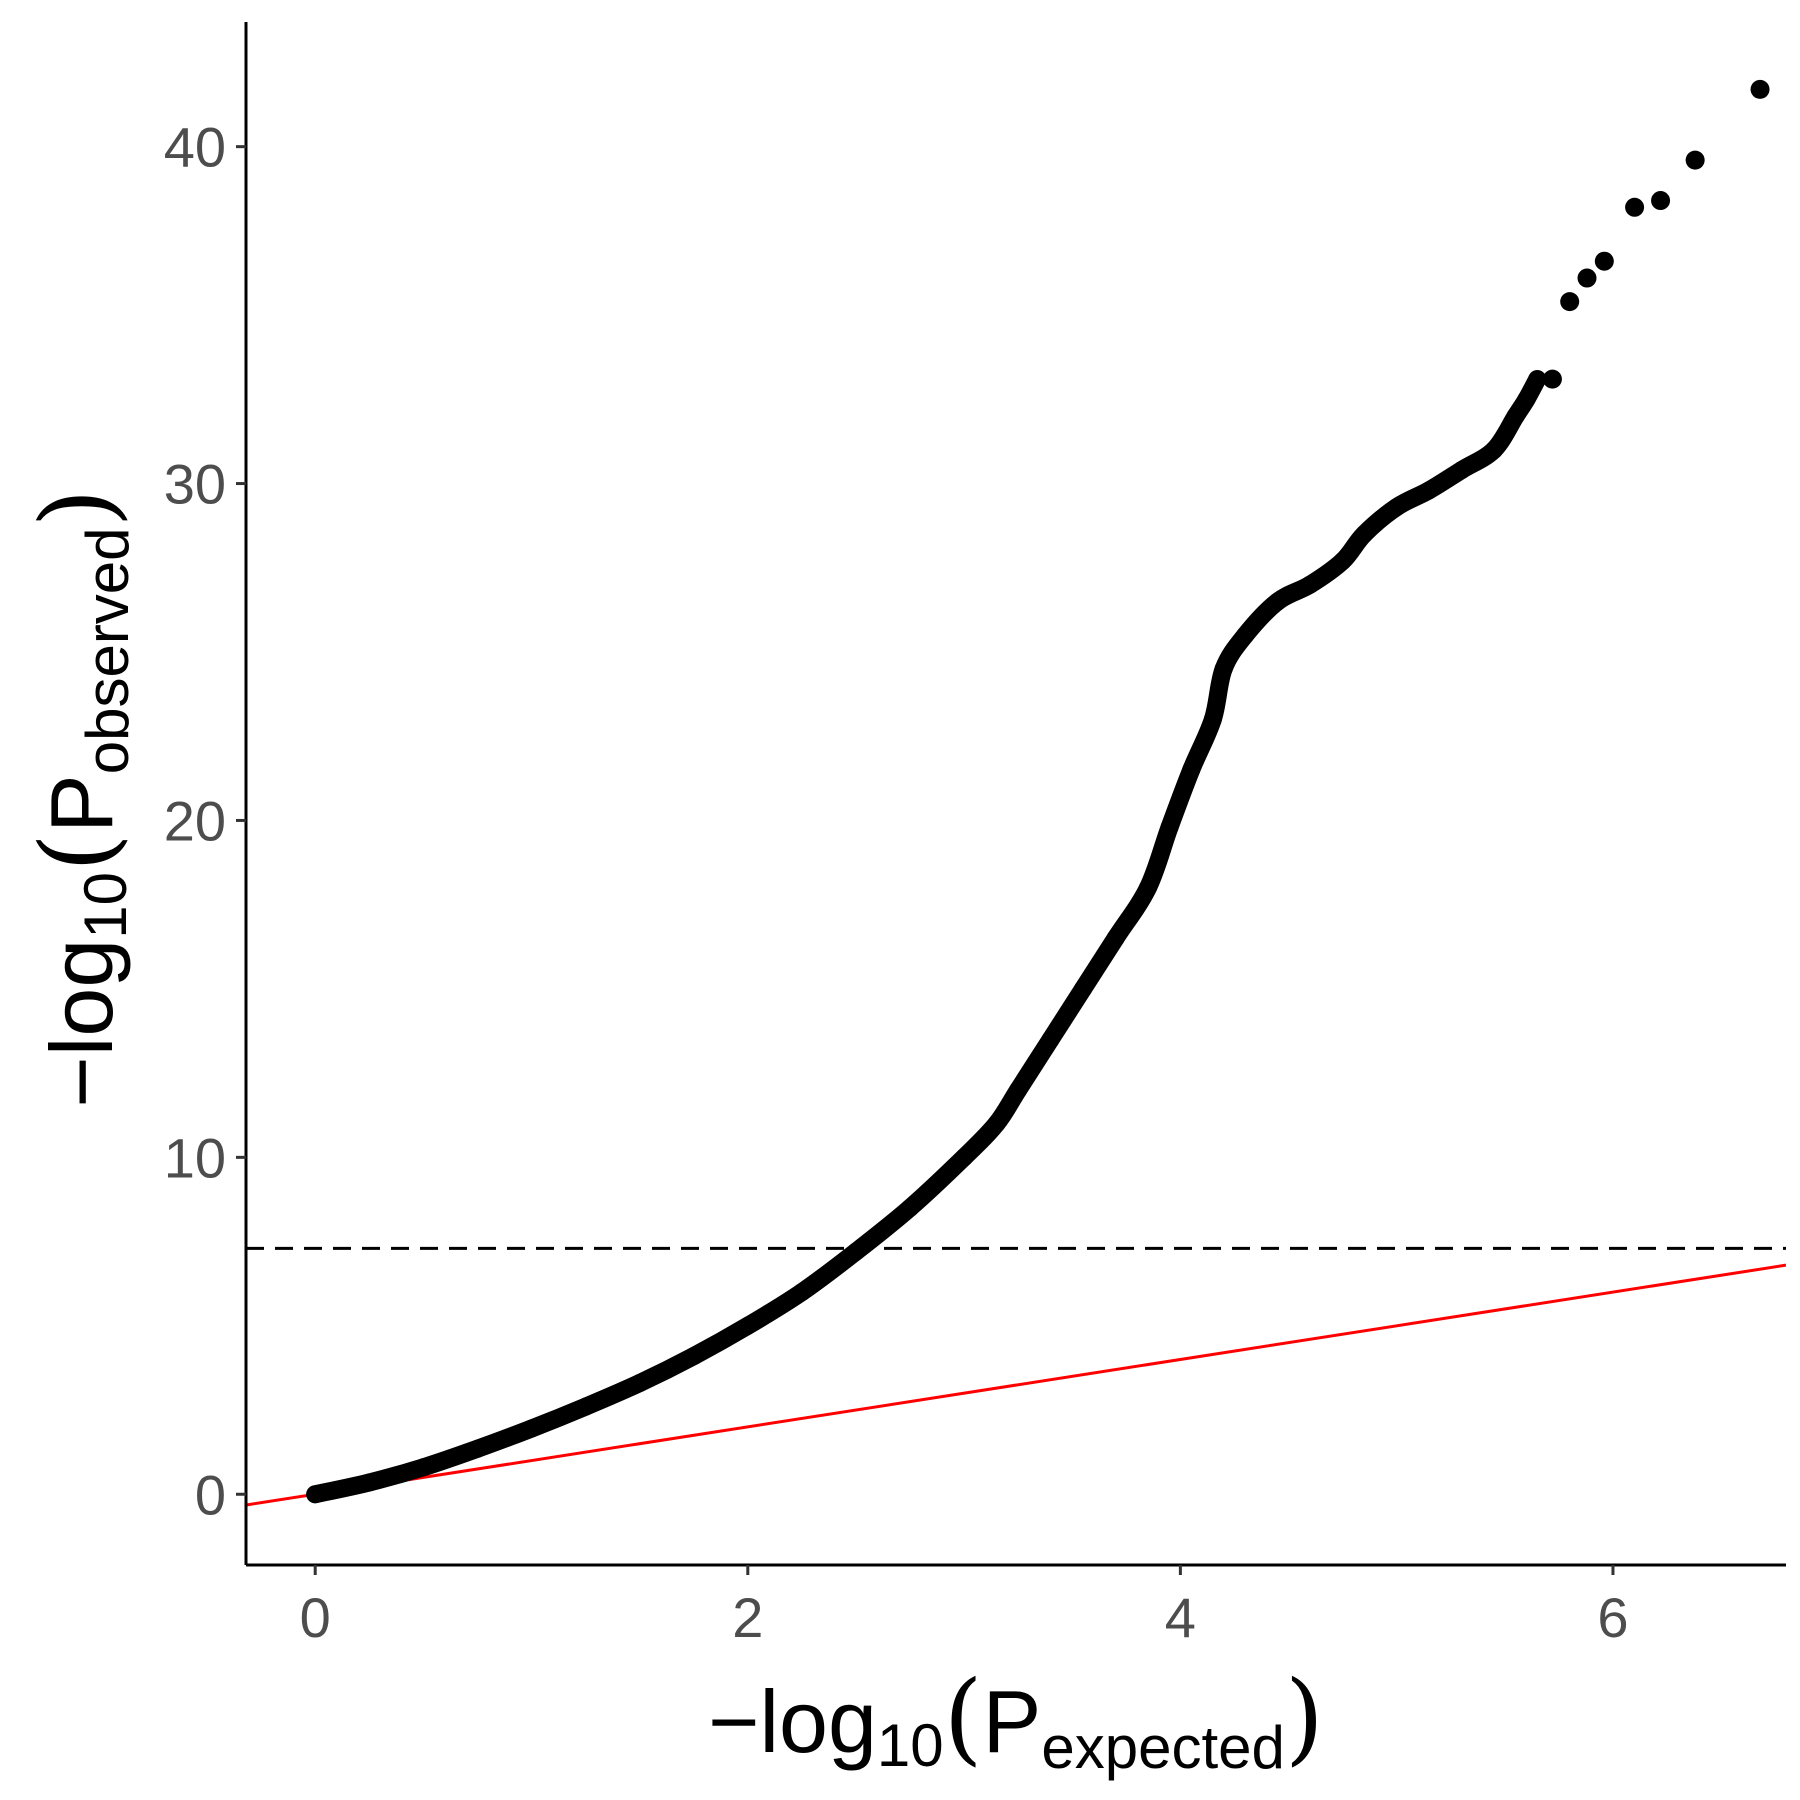  What do you see at coordinates (1180, 1617) in the screenshot?
I see `x-tick-label: 4` at bounding box center [1180, 1617].